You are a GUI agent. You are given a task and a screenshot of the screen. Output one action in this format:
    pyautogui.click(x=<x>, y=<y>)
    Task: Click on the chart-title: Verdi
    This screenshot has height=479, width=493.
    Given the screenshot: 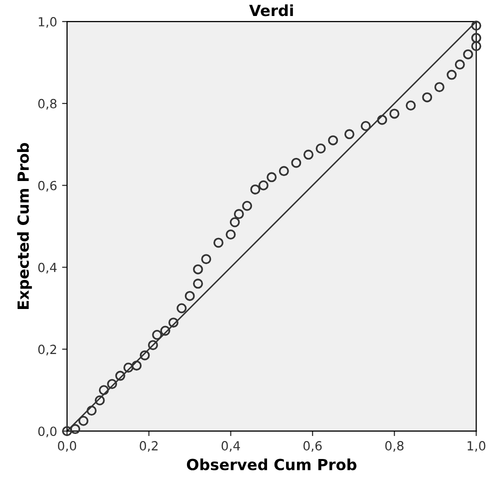 What is the action you would take?
    pyautogui.click(x=271, y=10)
    